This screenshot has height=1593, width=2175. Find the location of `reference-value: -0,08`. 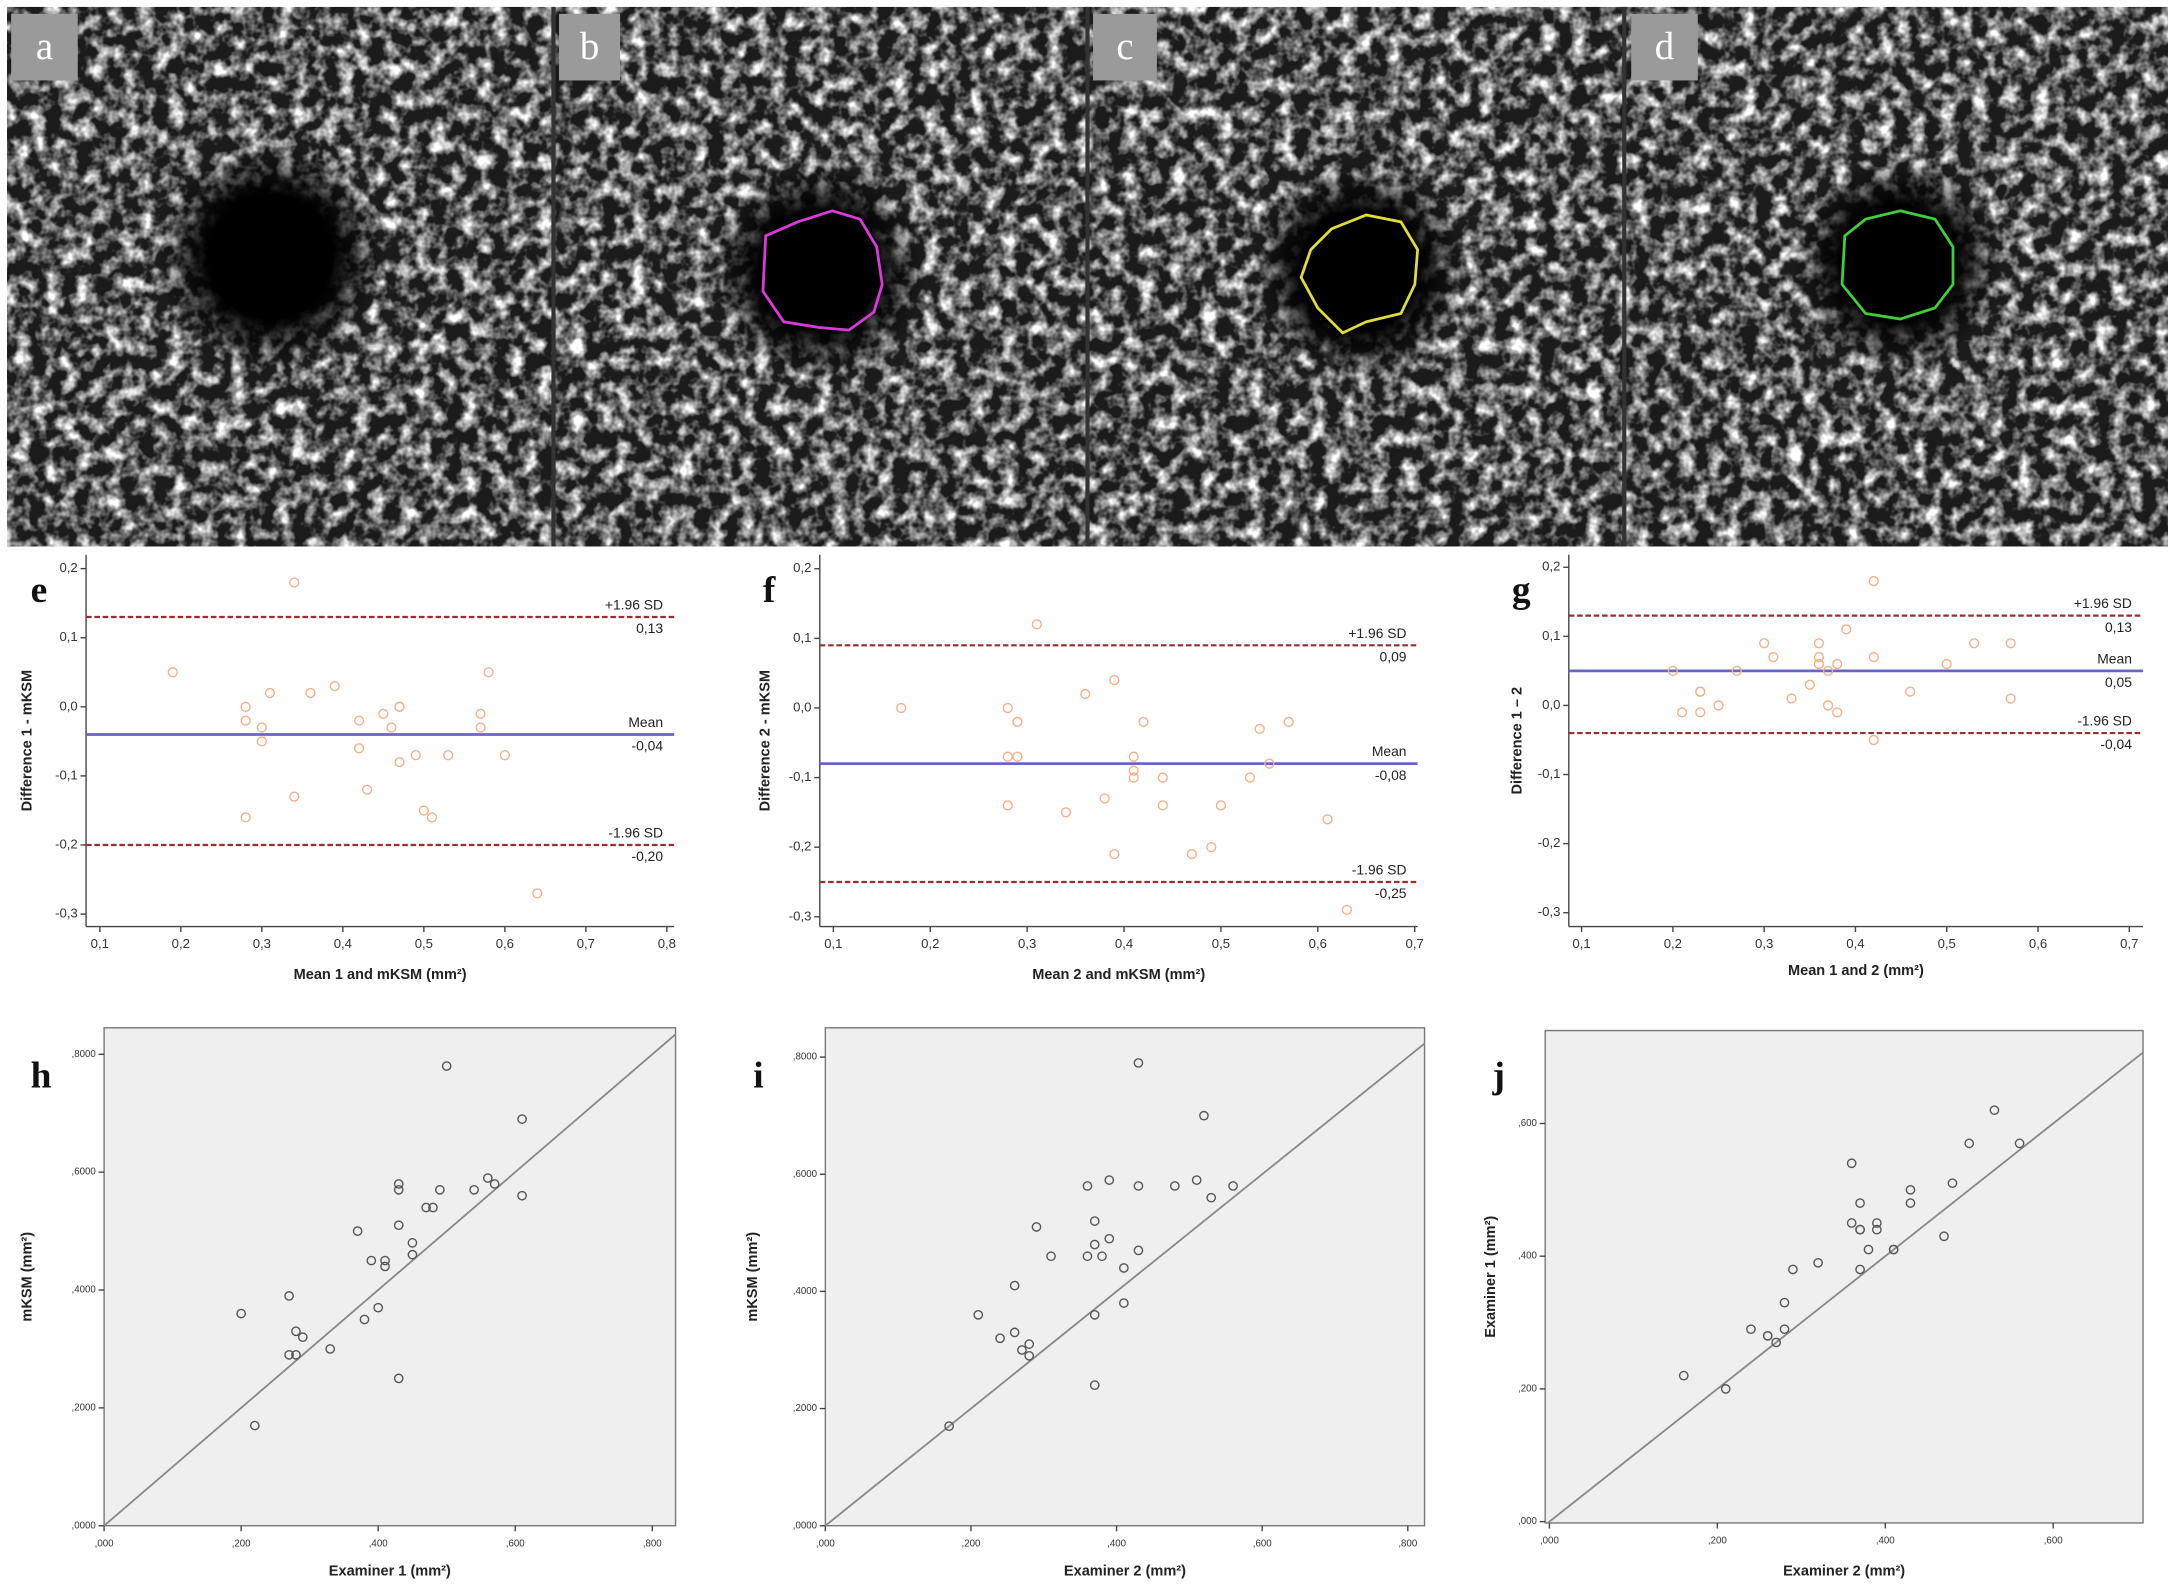

reference-value: -0,08 is located at coordinates (1391, 775).